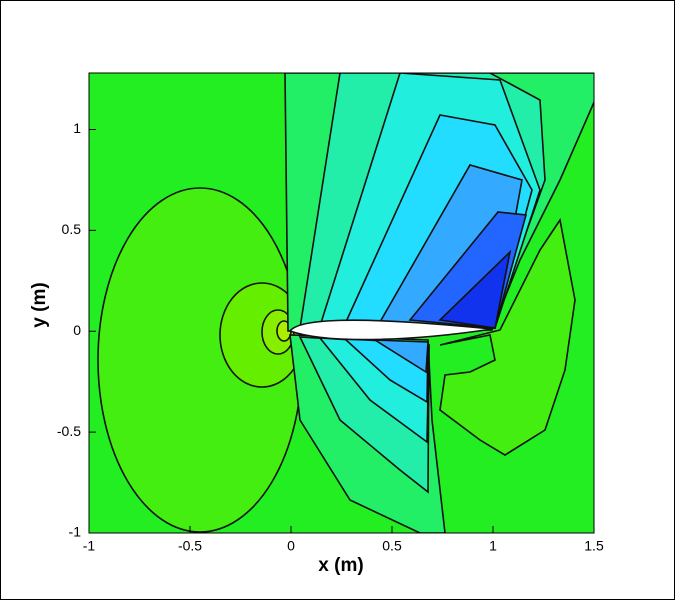 The image size is (675, 600). I want to click on y-axis-label: y (m), so click(39, 304).